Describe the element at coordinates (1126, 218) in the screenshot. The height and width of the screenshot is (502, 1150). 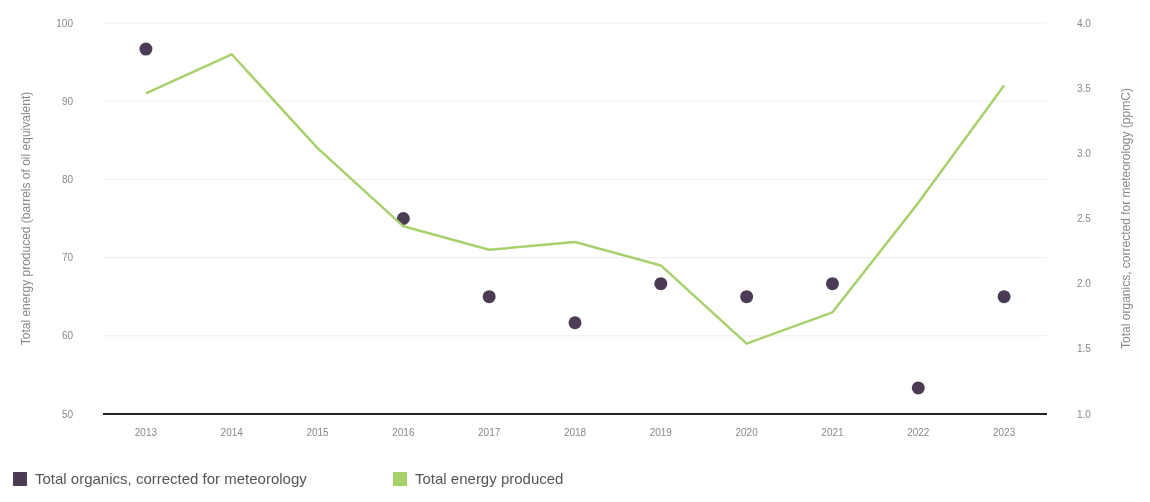
I see `y2-axis-title: Total organics, corrected for meteorology (ppmC)` at that location.